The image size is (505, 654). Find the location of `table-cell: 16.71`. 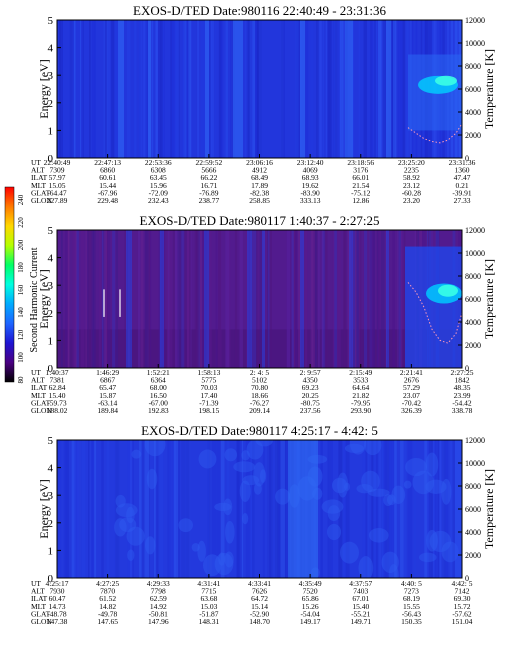

table-cell: 16.71 is located at coordinates (208, 185).